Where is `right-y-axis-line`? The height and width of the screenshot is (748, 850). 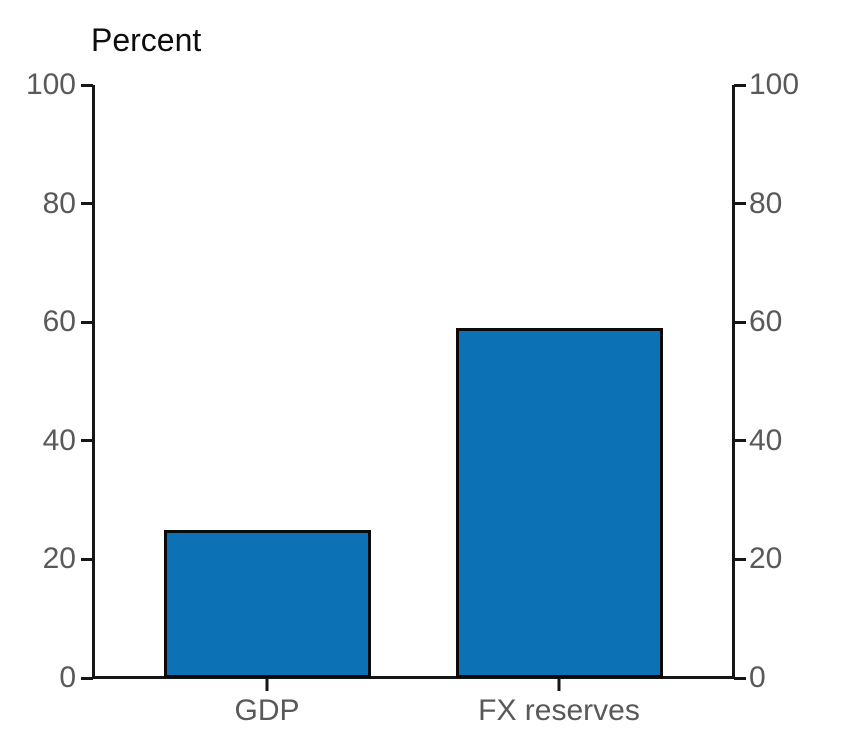
right-y-axis-line is located at coordinates (733, 382).